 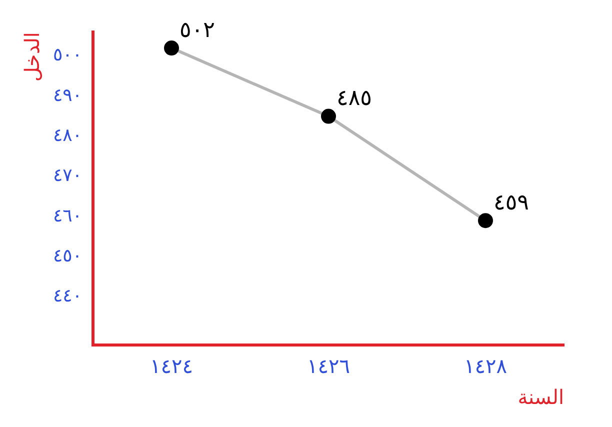 What do you see at coordinates (67, 135) in the screenshot?
I see `y-tick-label: ٤٨٠` at bounding box center [67, 135].